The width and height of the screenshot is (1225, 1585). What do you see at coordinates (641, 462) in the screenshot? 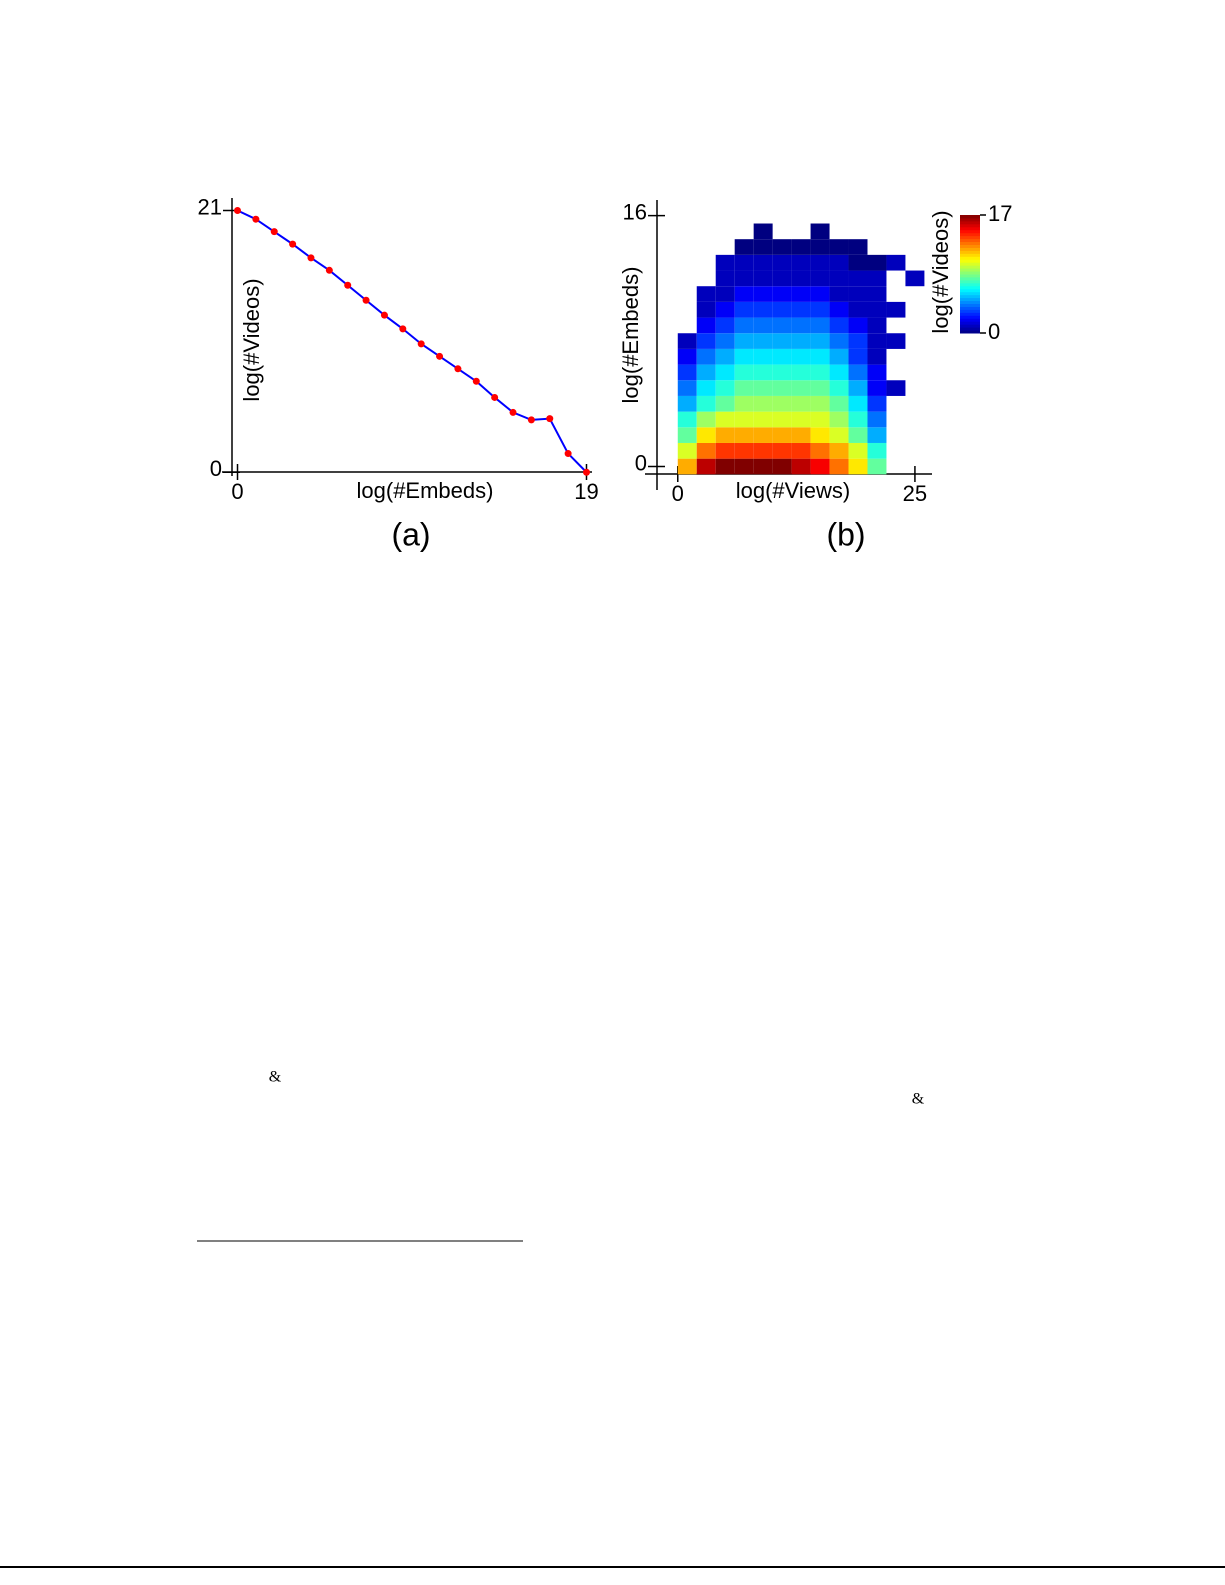
I see `y-tick-label: 0` at bounding box center [641, 462].